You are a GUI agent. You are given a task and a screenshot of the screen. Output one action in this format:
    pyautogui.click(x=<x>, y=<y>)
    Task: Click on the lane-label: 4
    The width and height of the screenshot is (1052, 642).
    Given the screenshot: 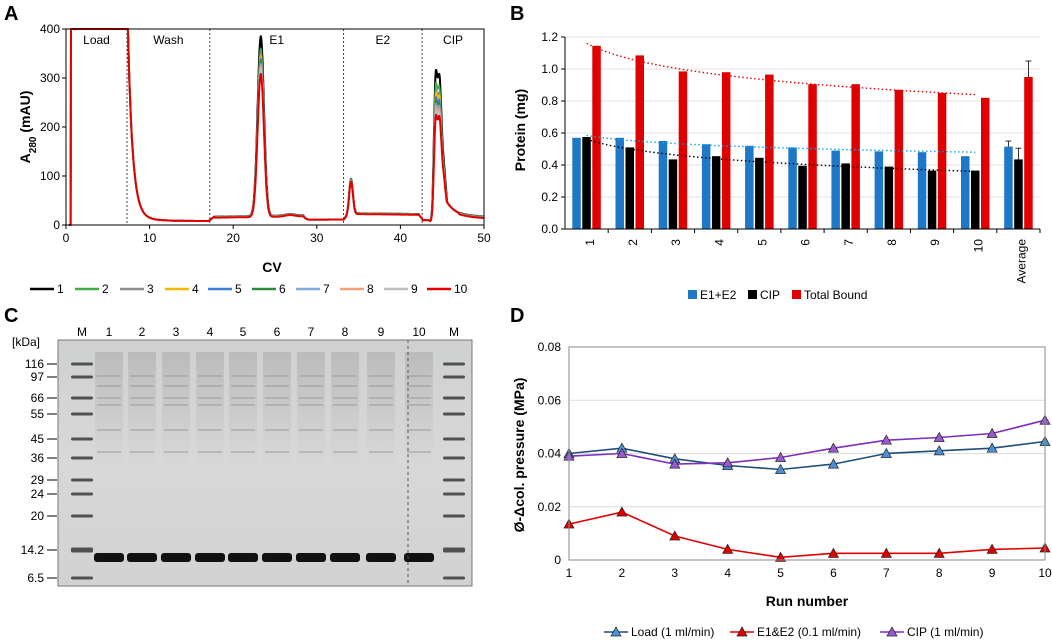 What is the action you would take?
    pyautogui.click(x=210, y=332)
    